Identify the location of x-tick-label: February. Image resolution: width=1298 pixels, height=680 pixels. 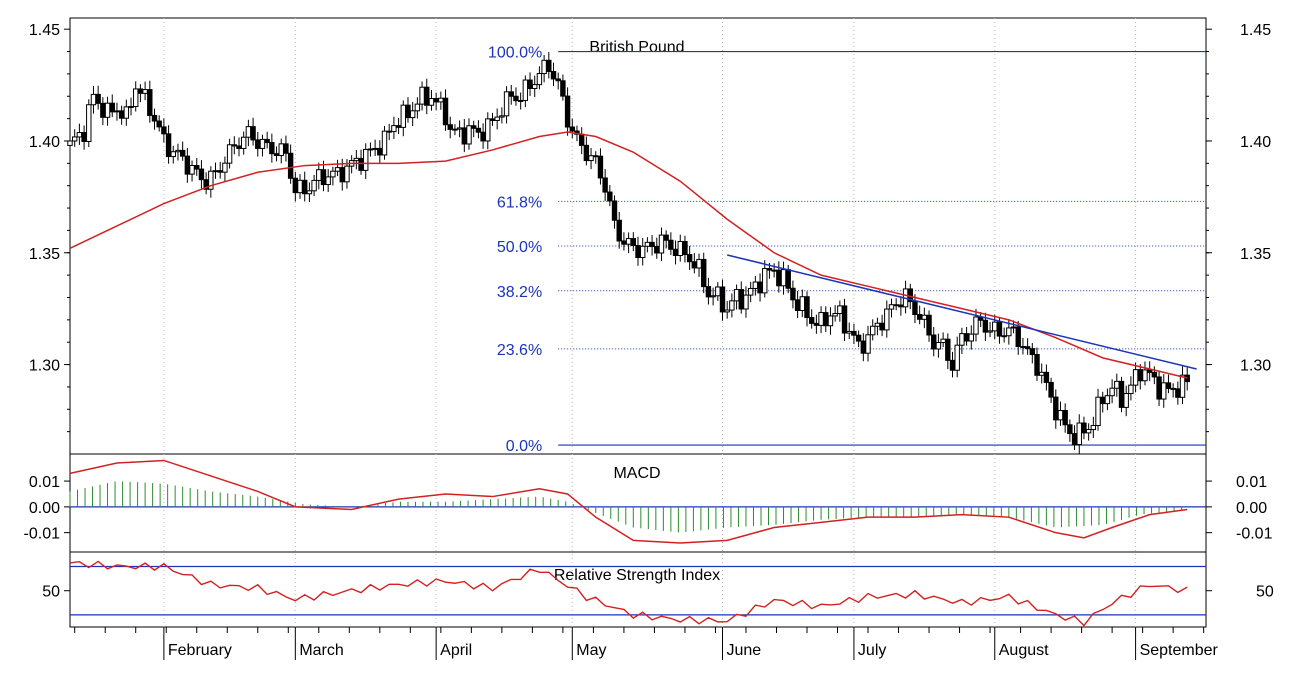
(200, 650).